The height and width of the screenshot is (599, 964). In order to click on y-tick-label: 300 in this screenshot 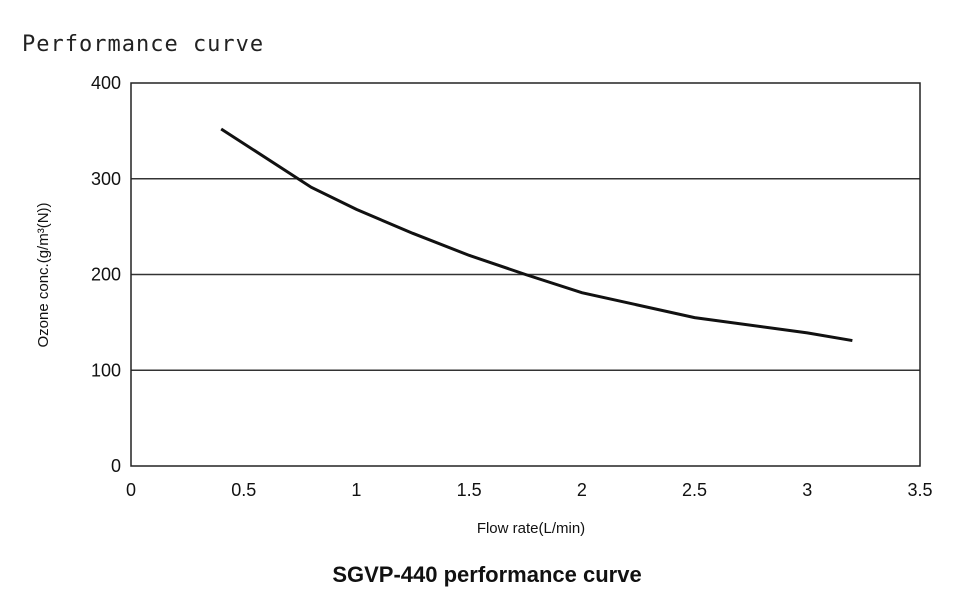, I will do `click(106, 179)`.